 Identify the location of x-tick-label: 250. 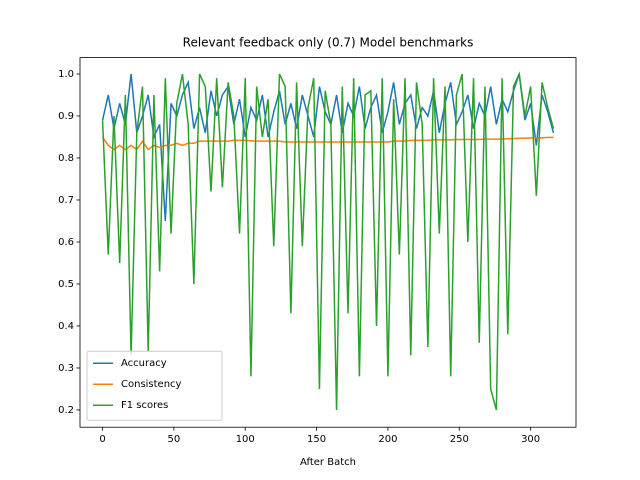
(459, 439).